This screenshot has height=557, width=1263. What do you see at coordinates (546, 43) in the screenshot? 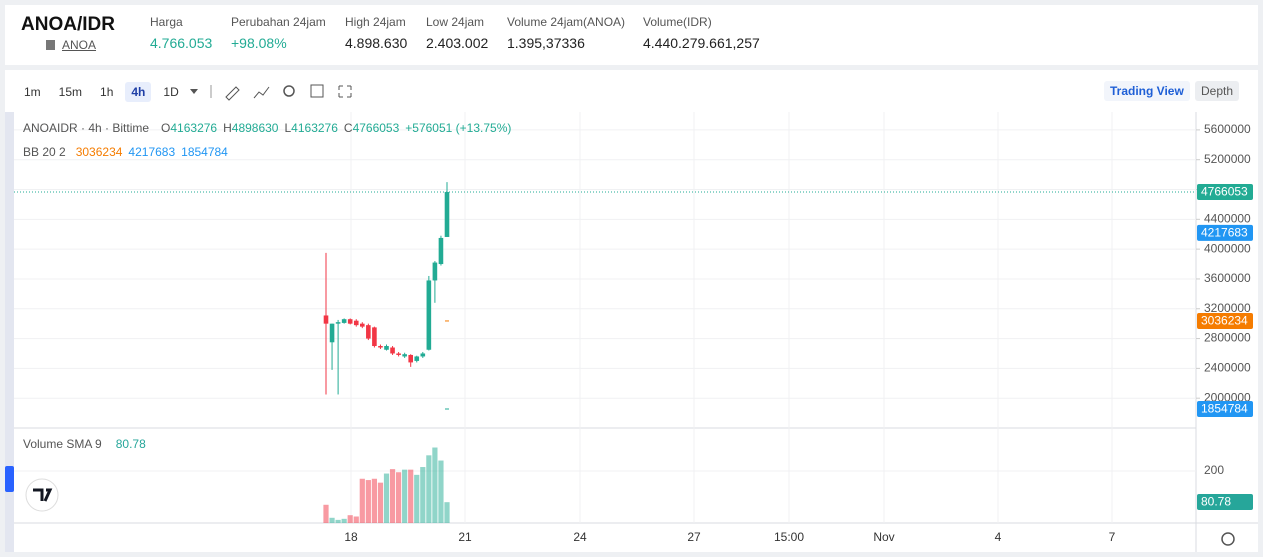
I see `stat-value: 1.395,37336` at bounding box center [546, 43].